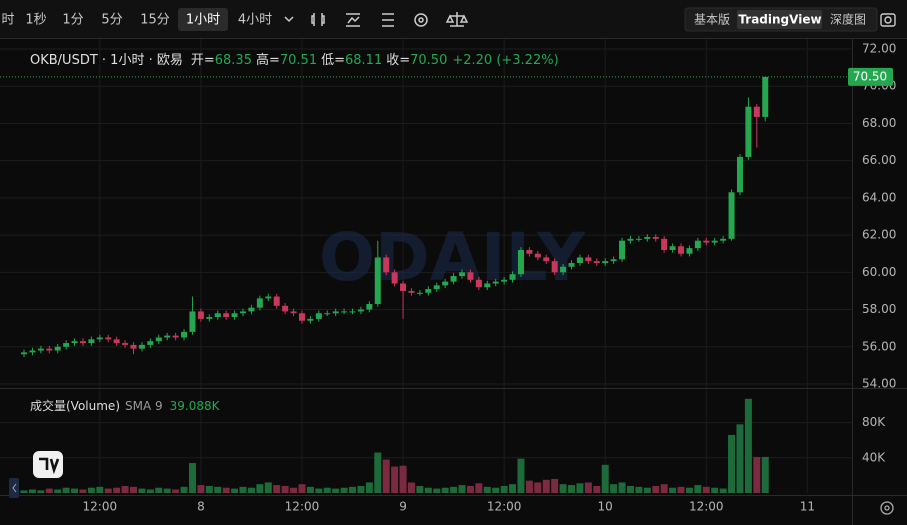 Image resolution: width=907 pixels, height=525 pixels. Describe the element at coordinates (403, 507) in the screenshot. I see `x-tick-label: 9` at that location.